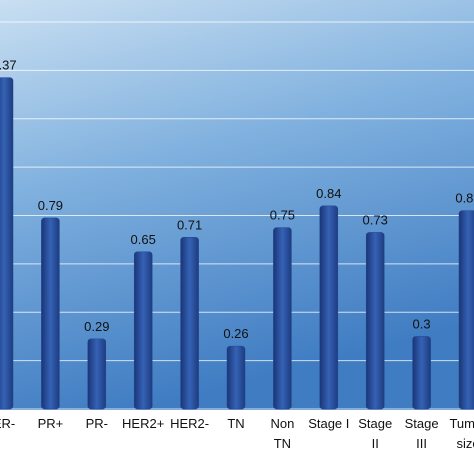 This screenshot has width=474, height=474. I want to click on x-tick-label-line: HER2+, so click(143, 423).